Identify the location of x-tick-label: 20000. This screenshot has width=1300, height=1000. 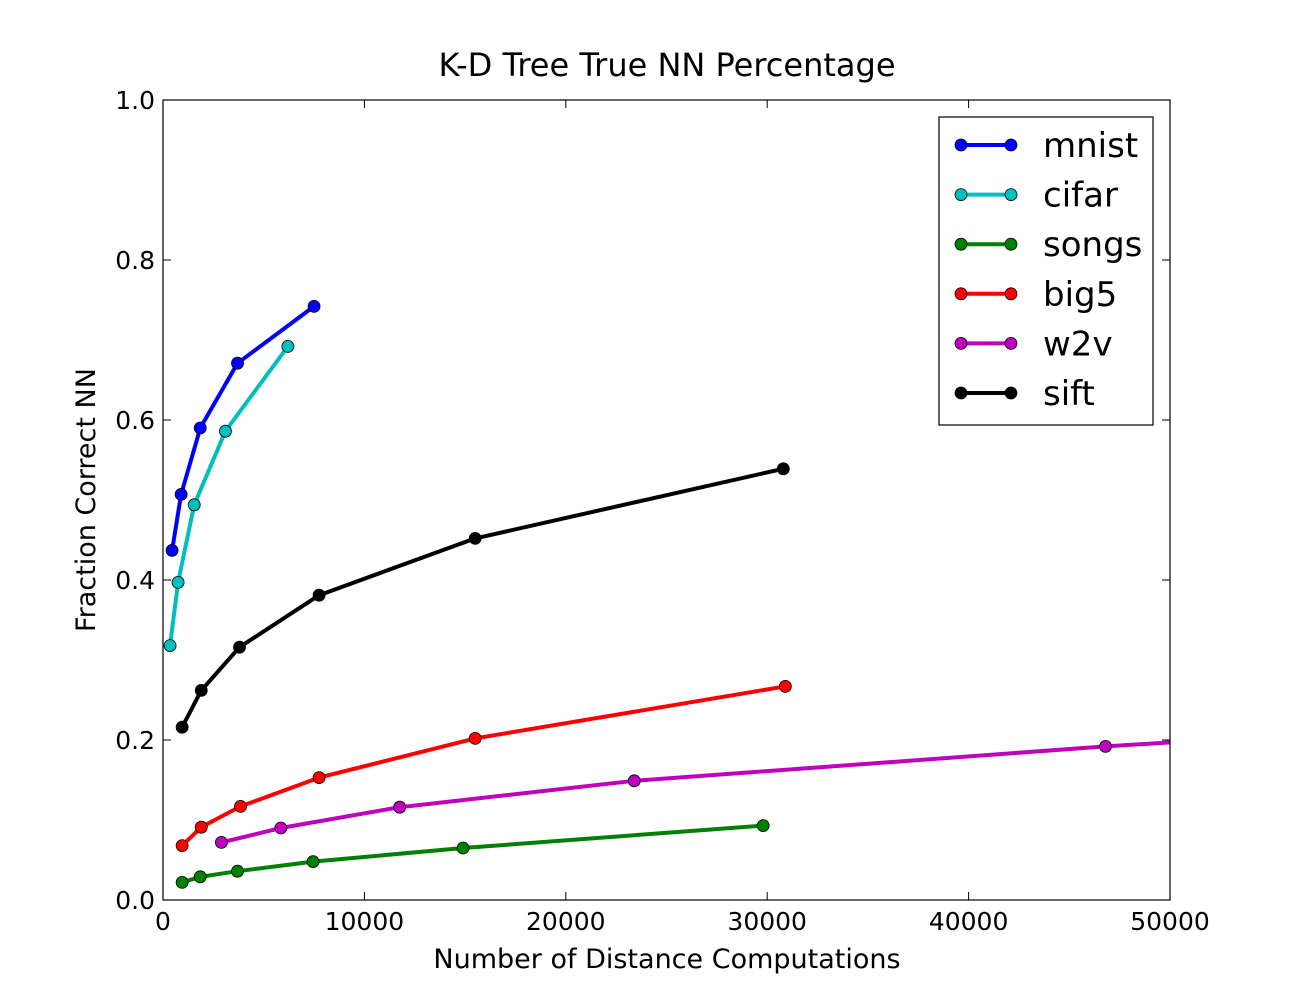
(566, 921).